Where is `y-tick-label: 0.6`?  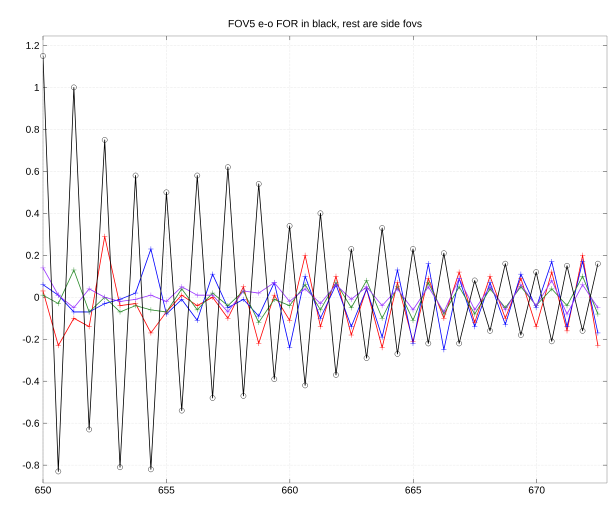 y-tick-label: 0.6 is located at coordinates (33, 171).